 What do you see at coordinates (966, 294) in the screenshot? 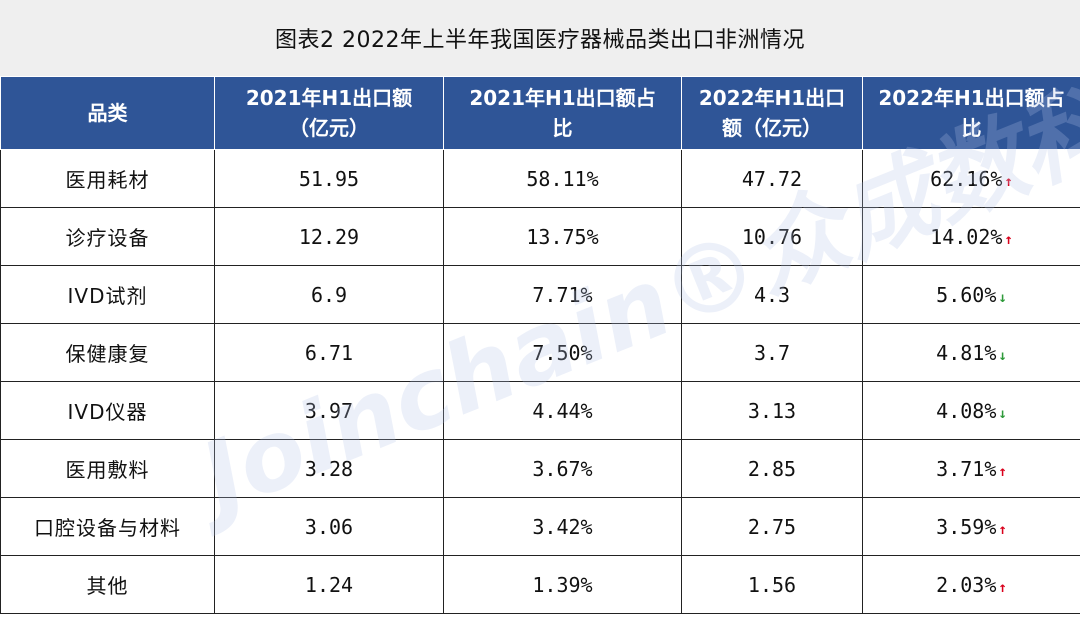
I see `share-value: 5.60%` at bounding box center [966, 294].